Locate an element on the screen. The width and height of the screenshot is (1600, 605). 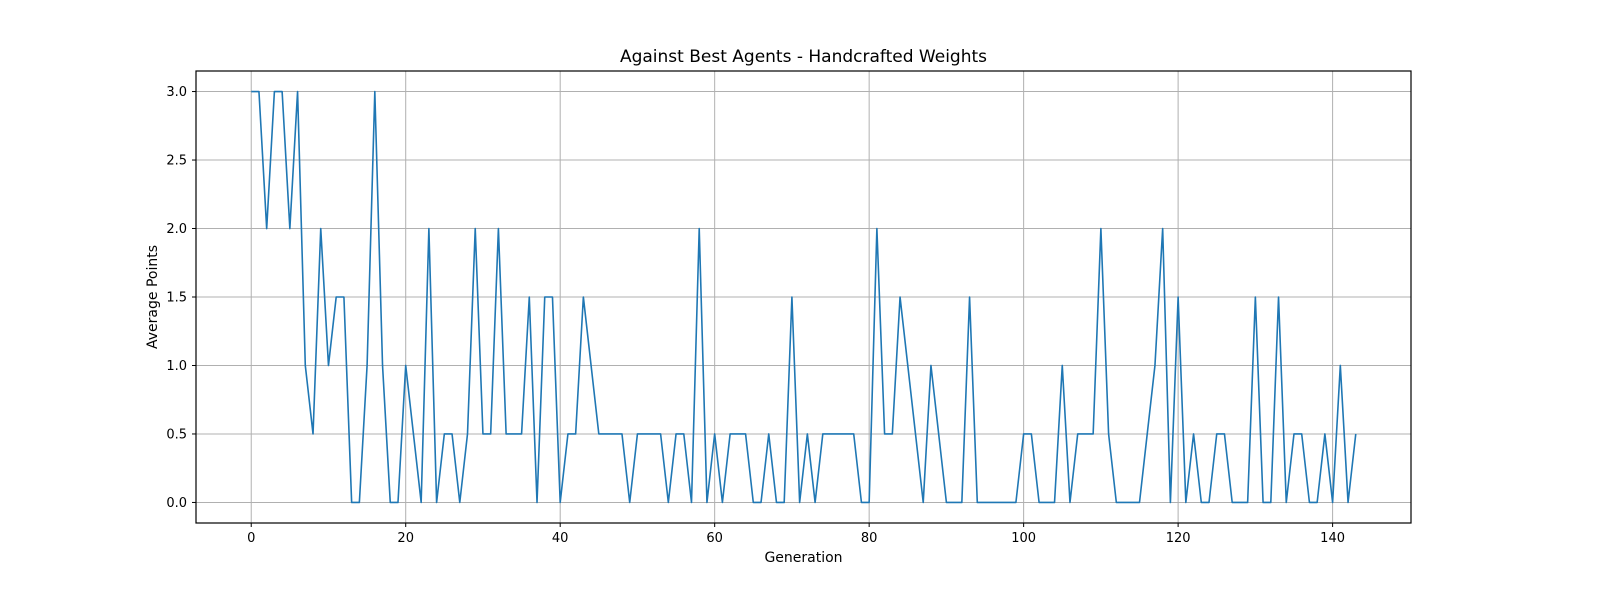
y-tick-label: 1.0 is located at coordinates (176, 366).